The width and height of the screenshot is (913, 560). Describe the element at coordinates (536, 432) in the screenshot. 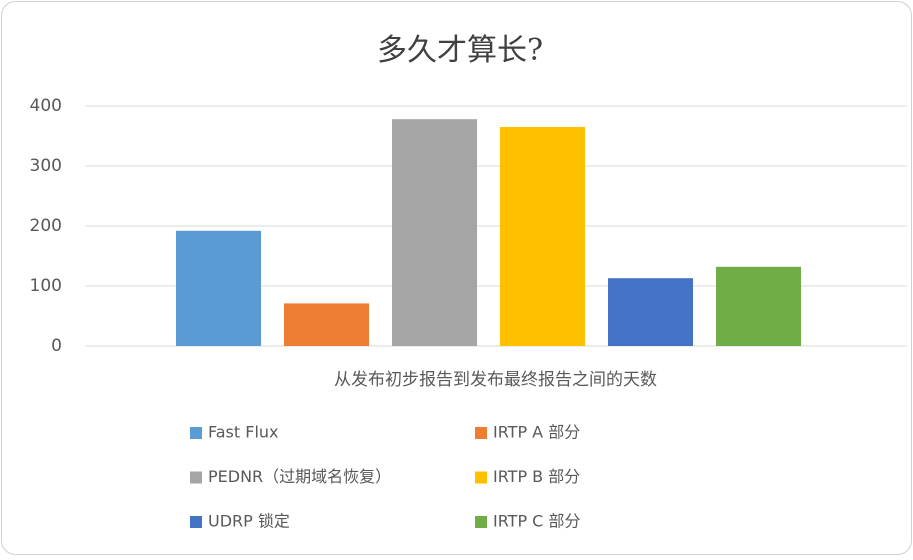

I see `legend-label: IRTP A 部分` at that location.